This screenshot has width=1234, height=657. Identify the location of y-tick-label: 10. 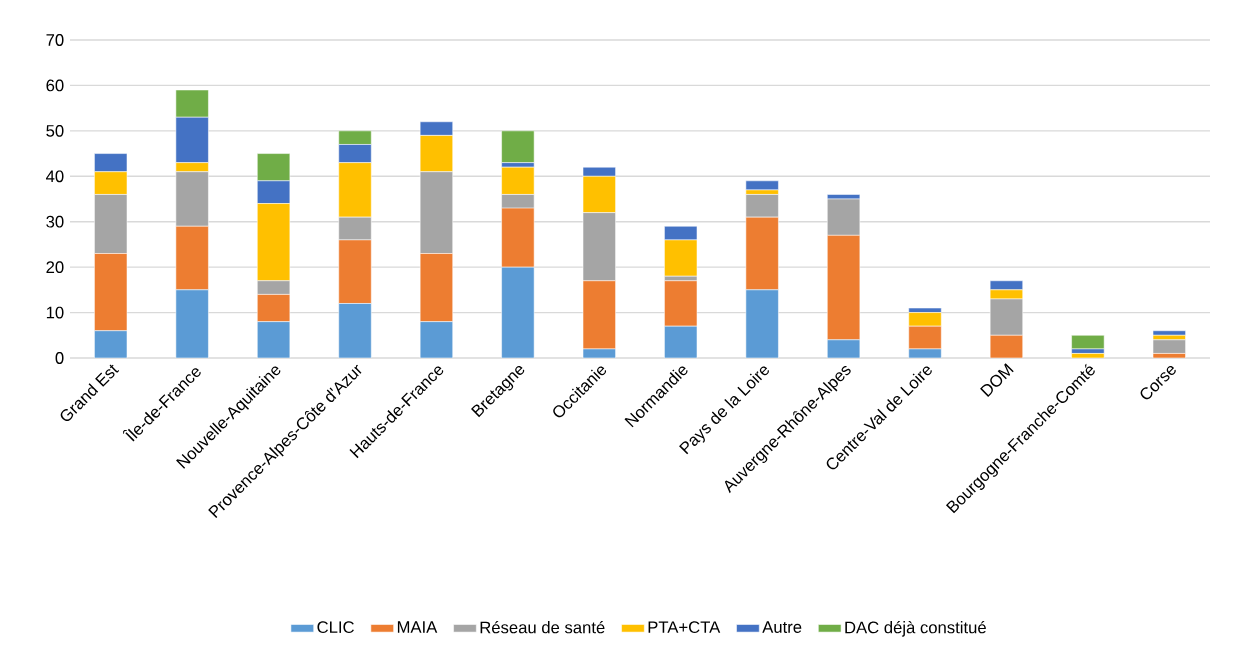
(55, 312).